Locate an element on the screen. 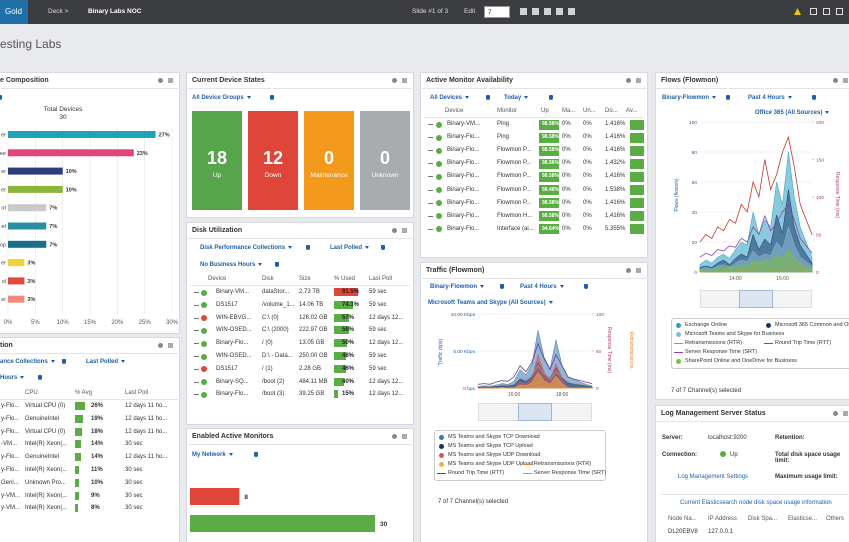 The image size is (849, 542). chart-subtitle: Office 365 (All Sources) is located at coordinates (792, 113).